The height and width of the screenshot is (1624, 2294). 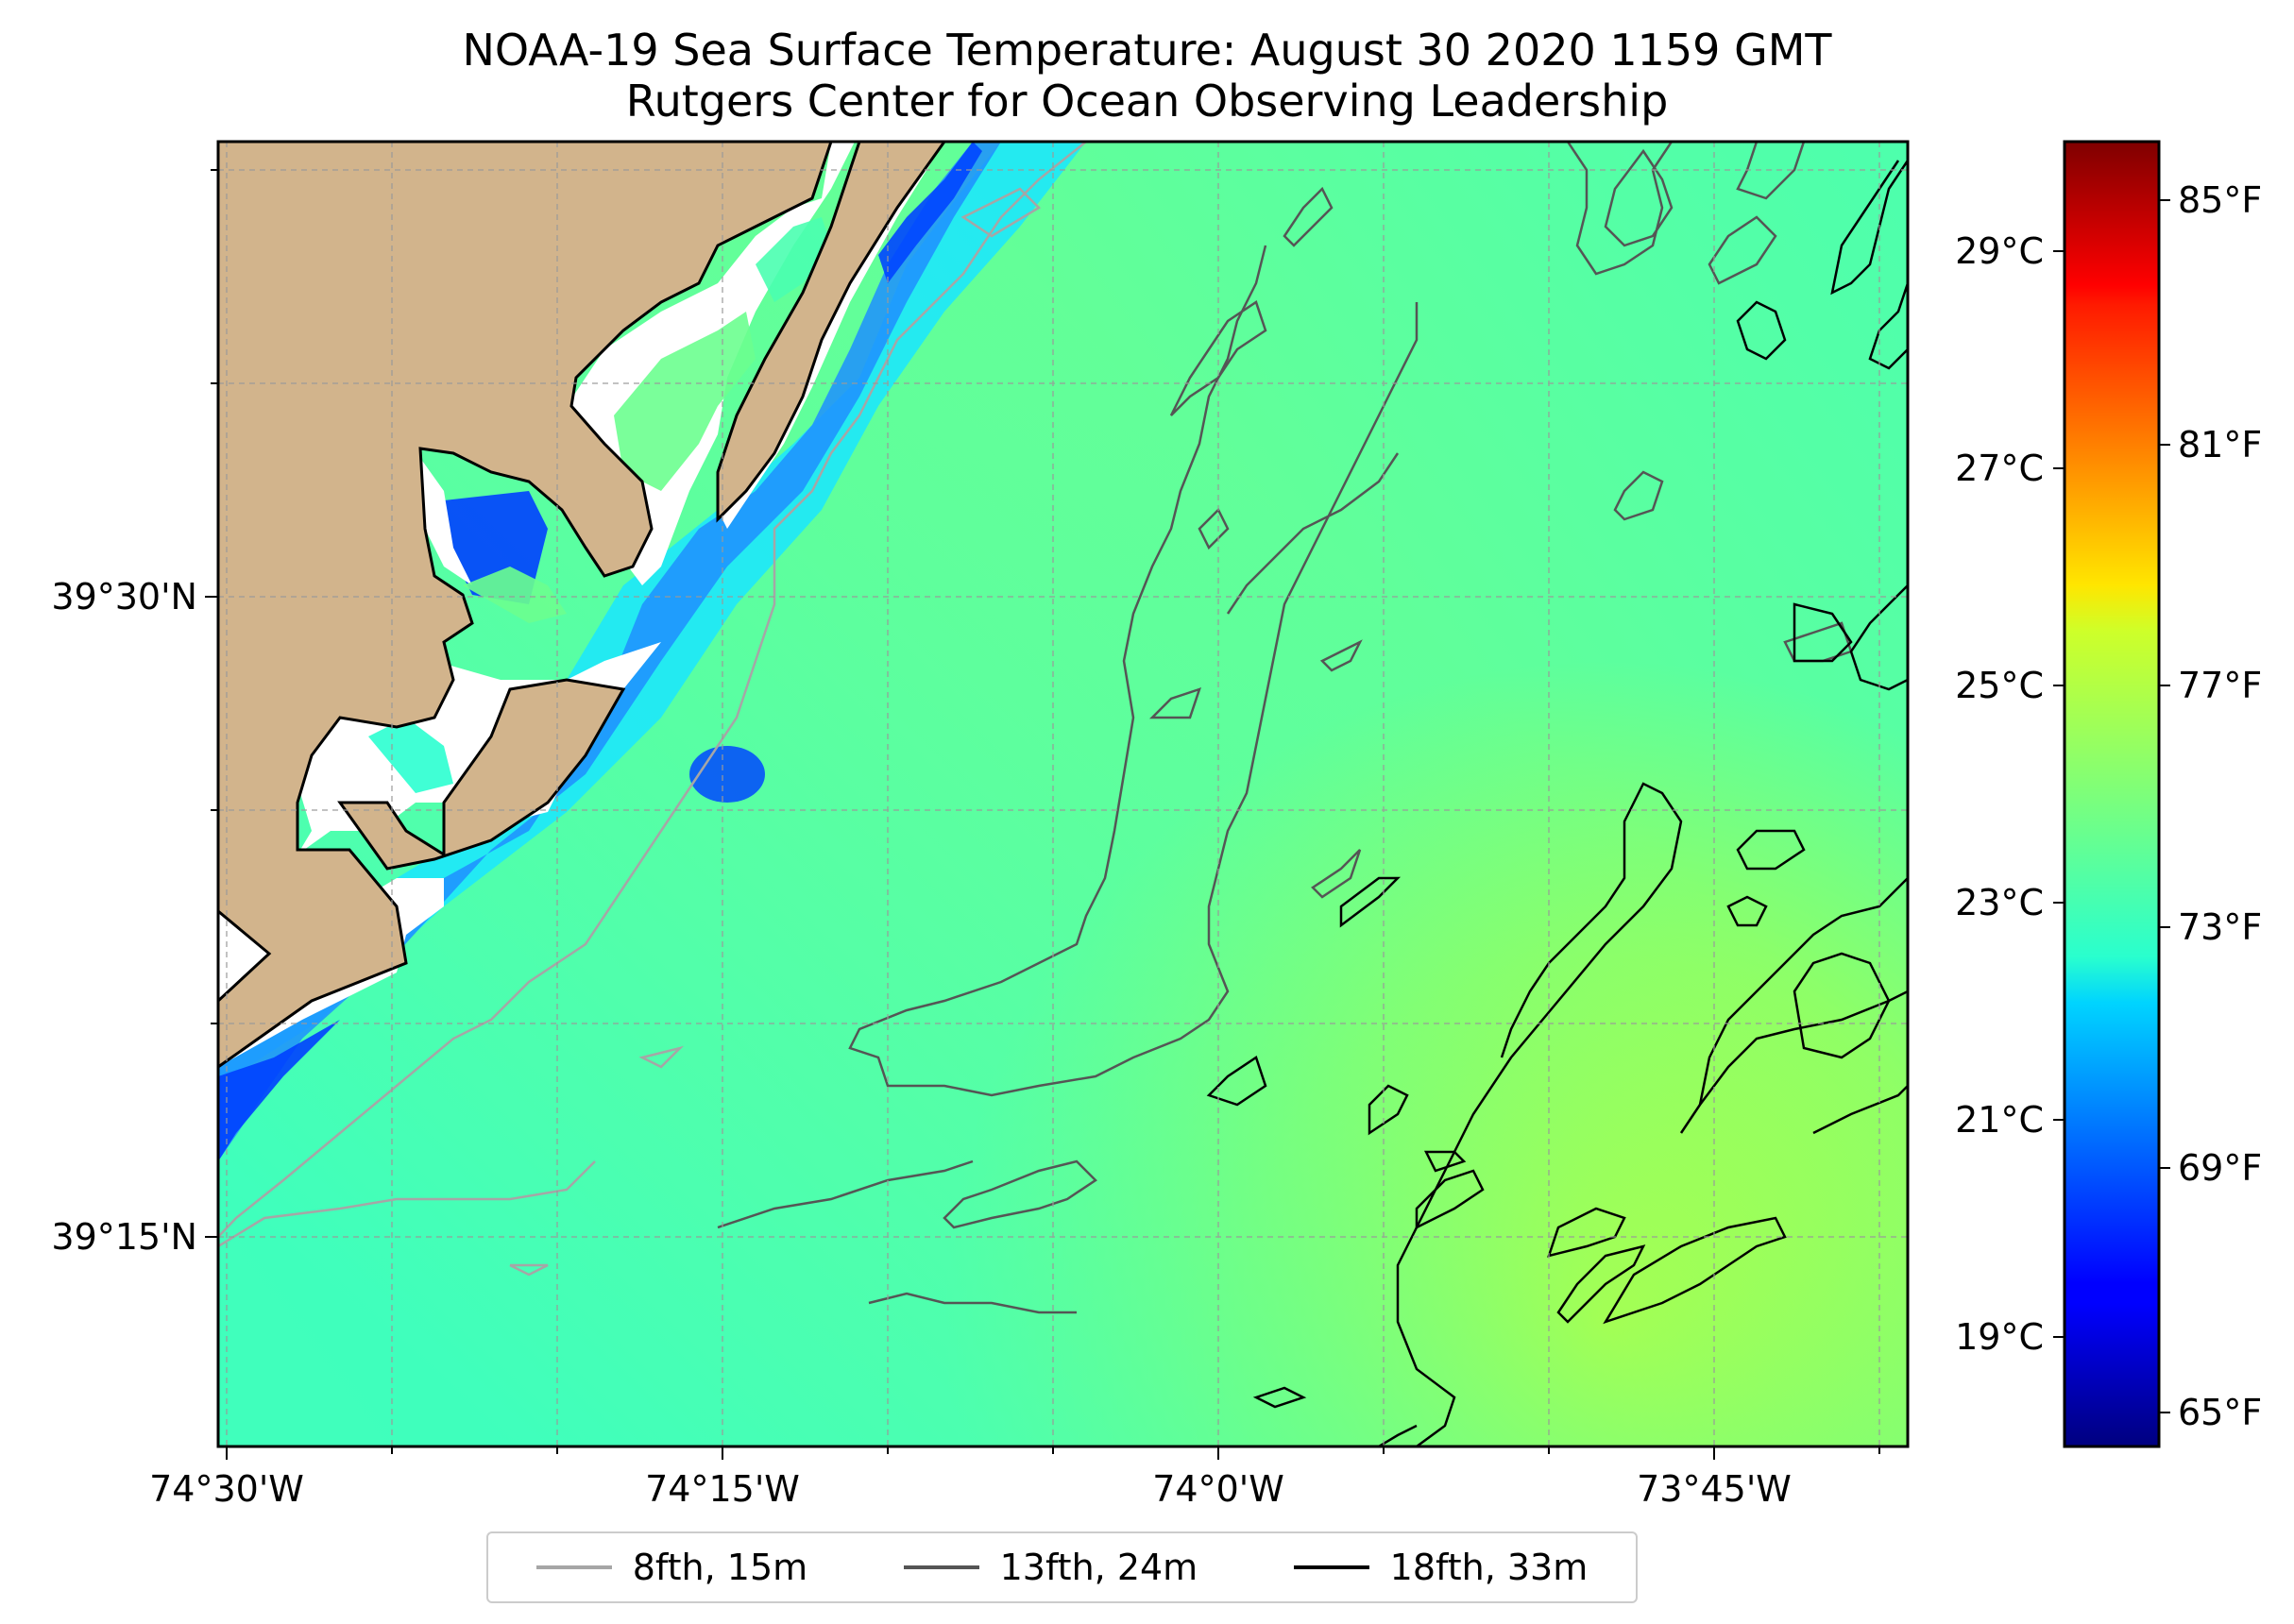 I want to click on colorbar-c-label: 29°C, so click(x=1999, y=251).